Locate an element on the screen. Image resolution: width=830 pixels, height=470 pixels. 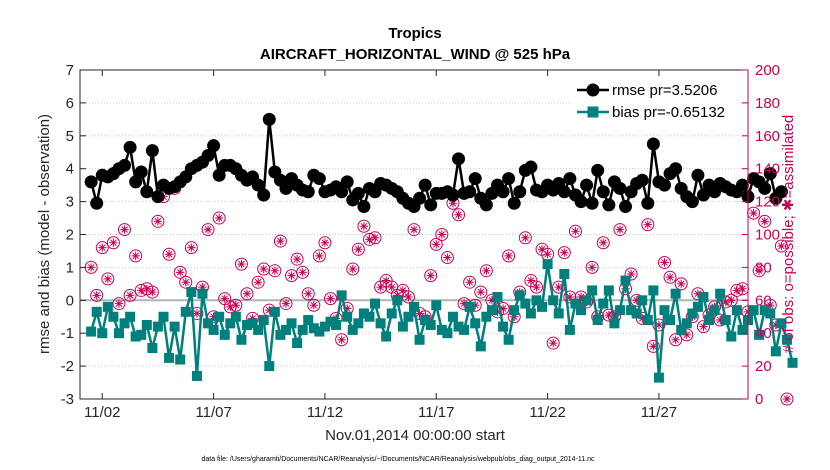
chart-title: Tropics is located at coordinates (414, 33).